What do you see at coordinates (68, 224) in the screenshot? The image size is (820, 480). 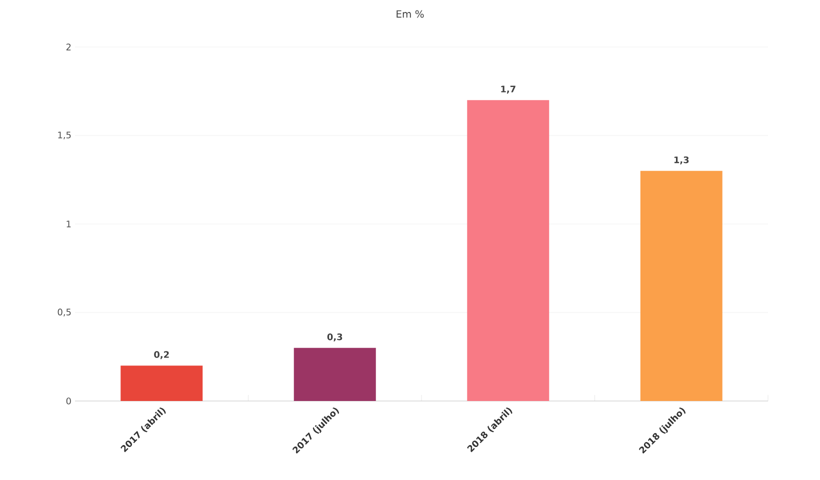 I see `y-tick-label: 1` at bounding box center [68, 224].